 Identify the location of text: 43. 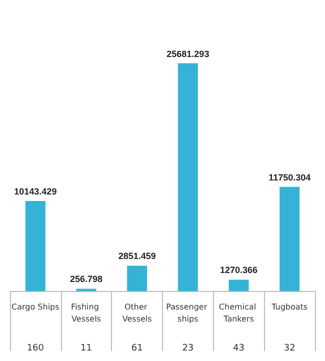
(238, 349).